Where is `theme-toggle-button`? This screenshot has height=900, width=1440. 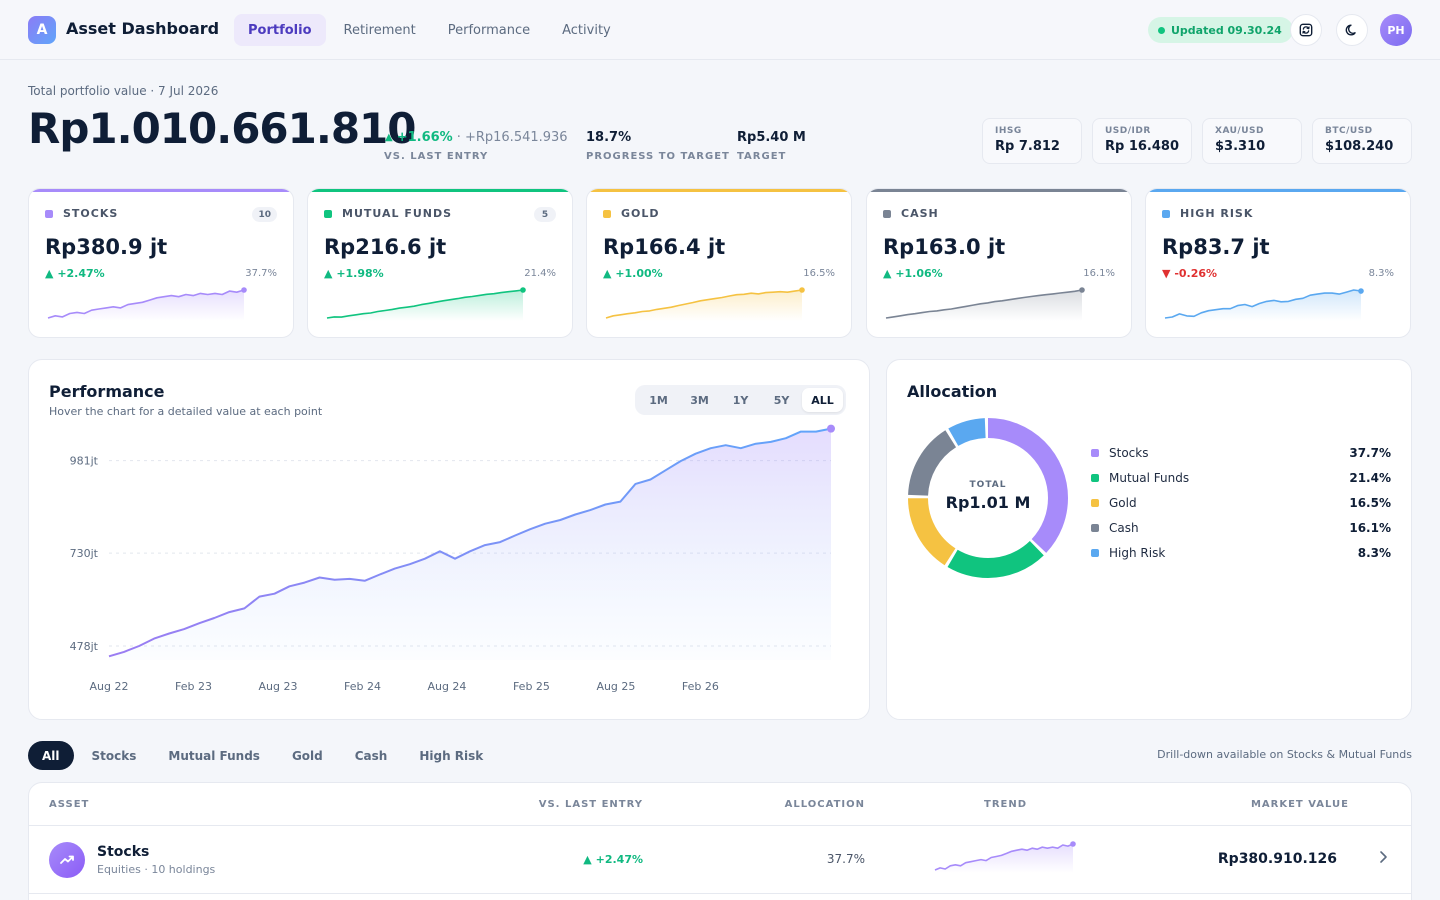
theme-toggle-button is located at coordinates (1352, 30).